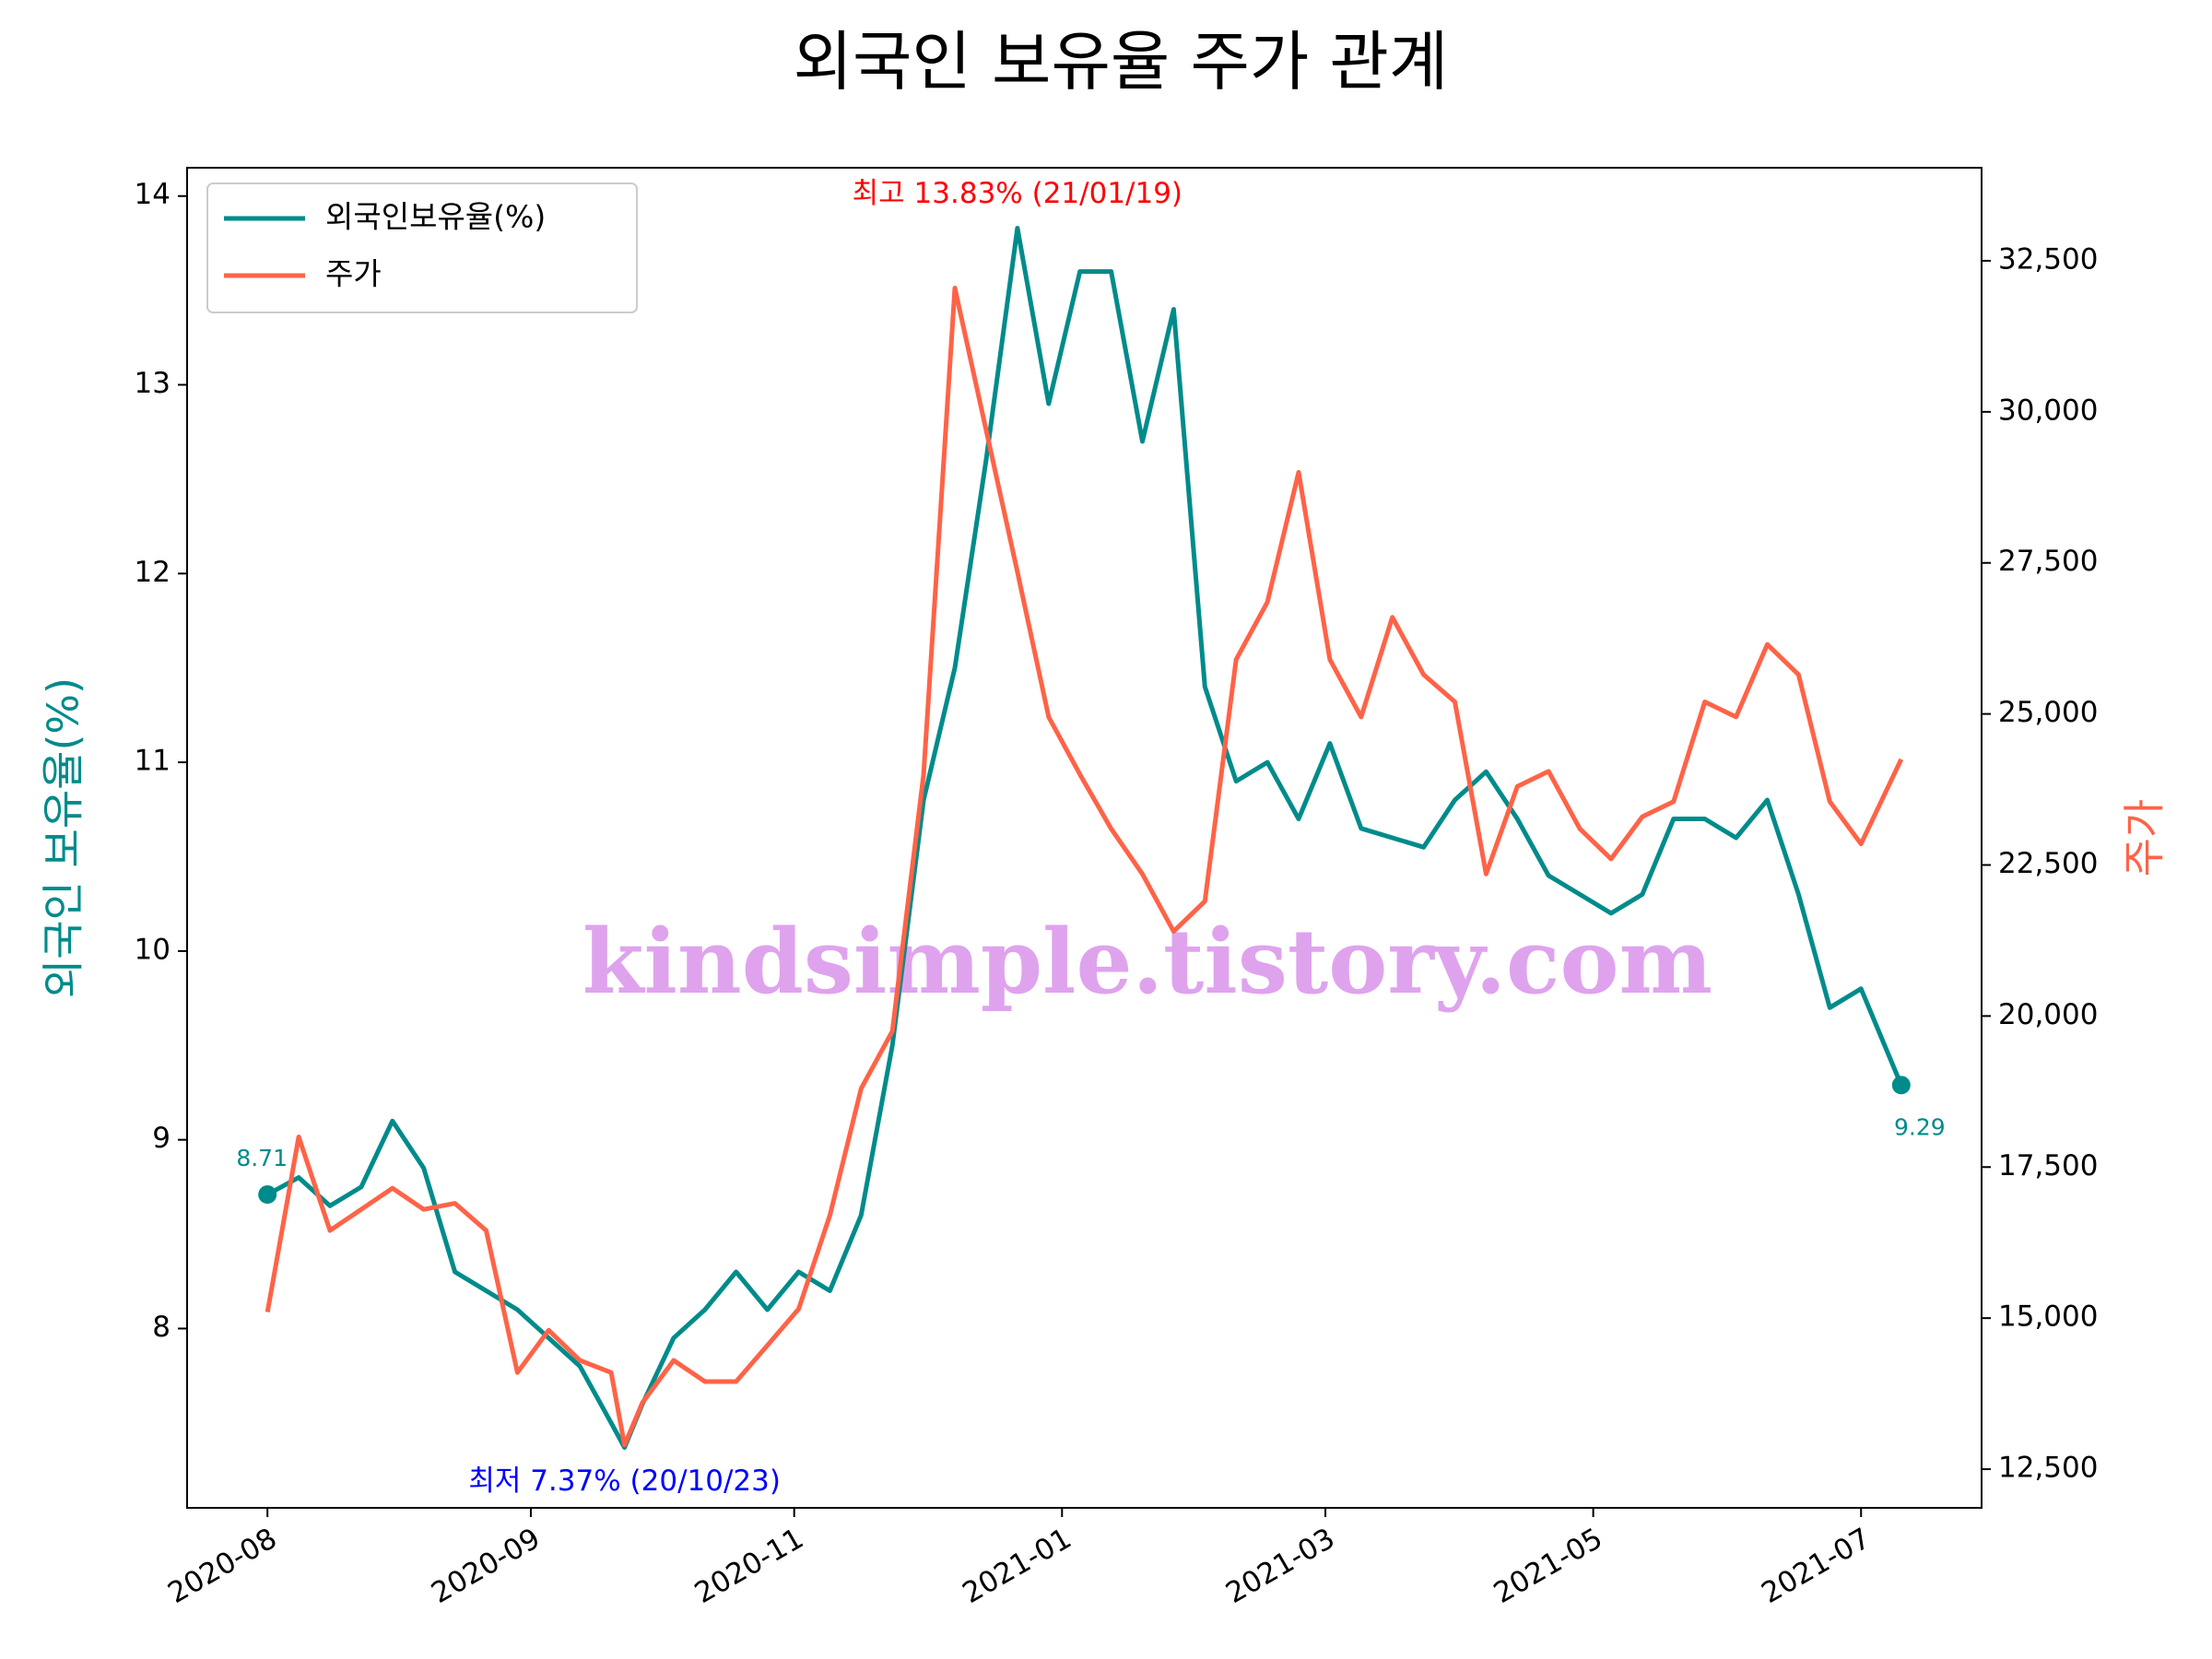 The width and height of the screenshot is (2212, 1659). Describe the element at coordinates (2145, 838) in the screenshot. I see `y2-axis-label: 주가` at that location.